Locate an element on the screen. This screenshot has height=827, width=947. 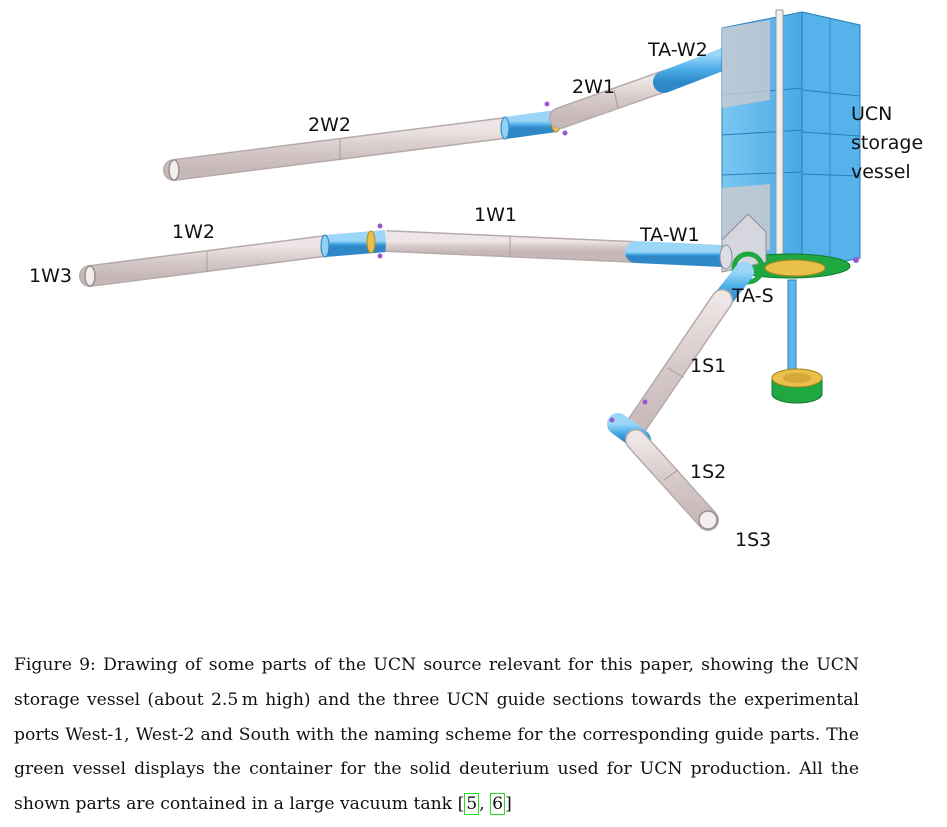
label-ucn: UCN is located at coordinates (871, 114).